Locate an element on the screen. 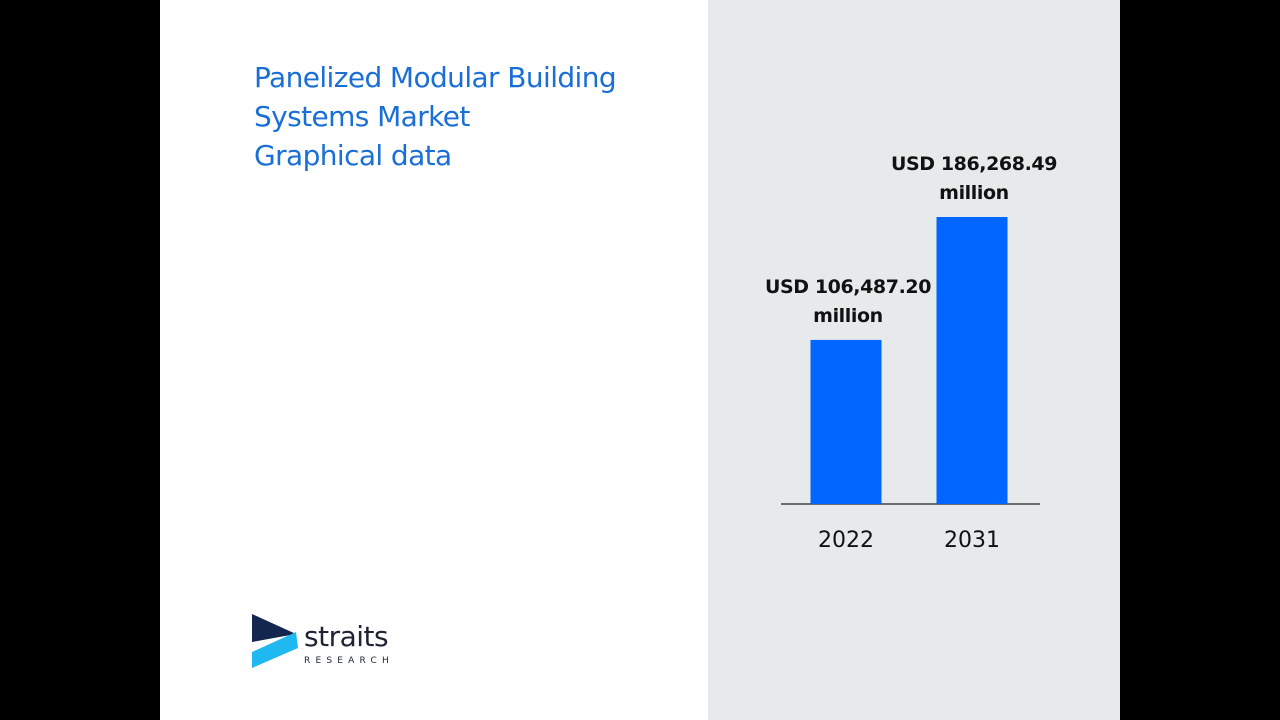 Image resolution: width=1280 pixels, height=720 pixels. logo-subtitle: RESEARCH is located at coordinates (349, 661).